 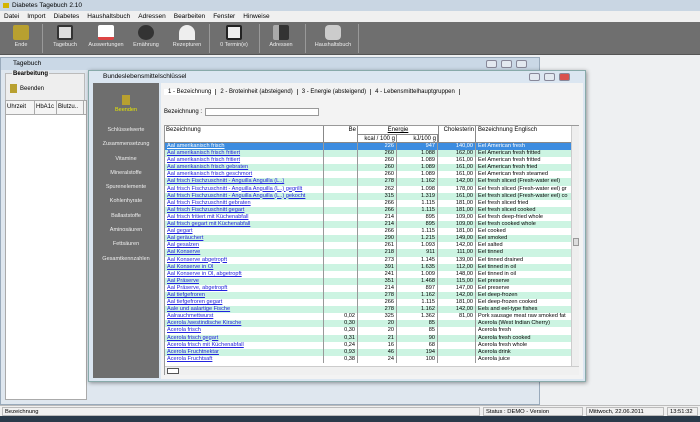 I want to click on tab-hauptgruppen: 4 - Lebensmittelhauptgruppen, so click(x=415, y=92).